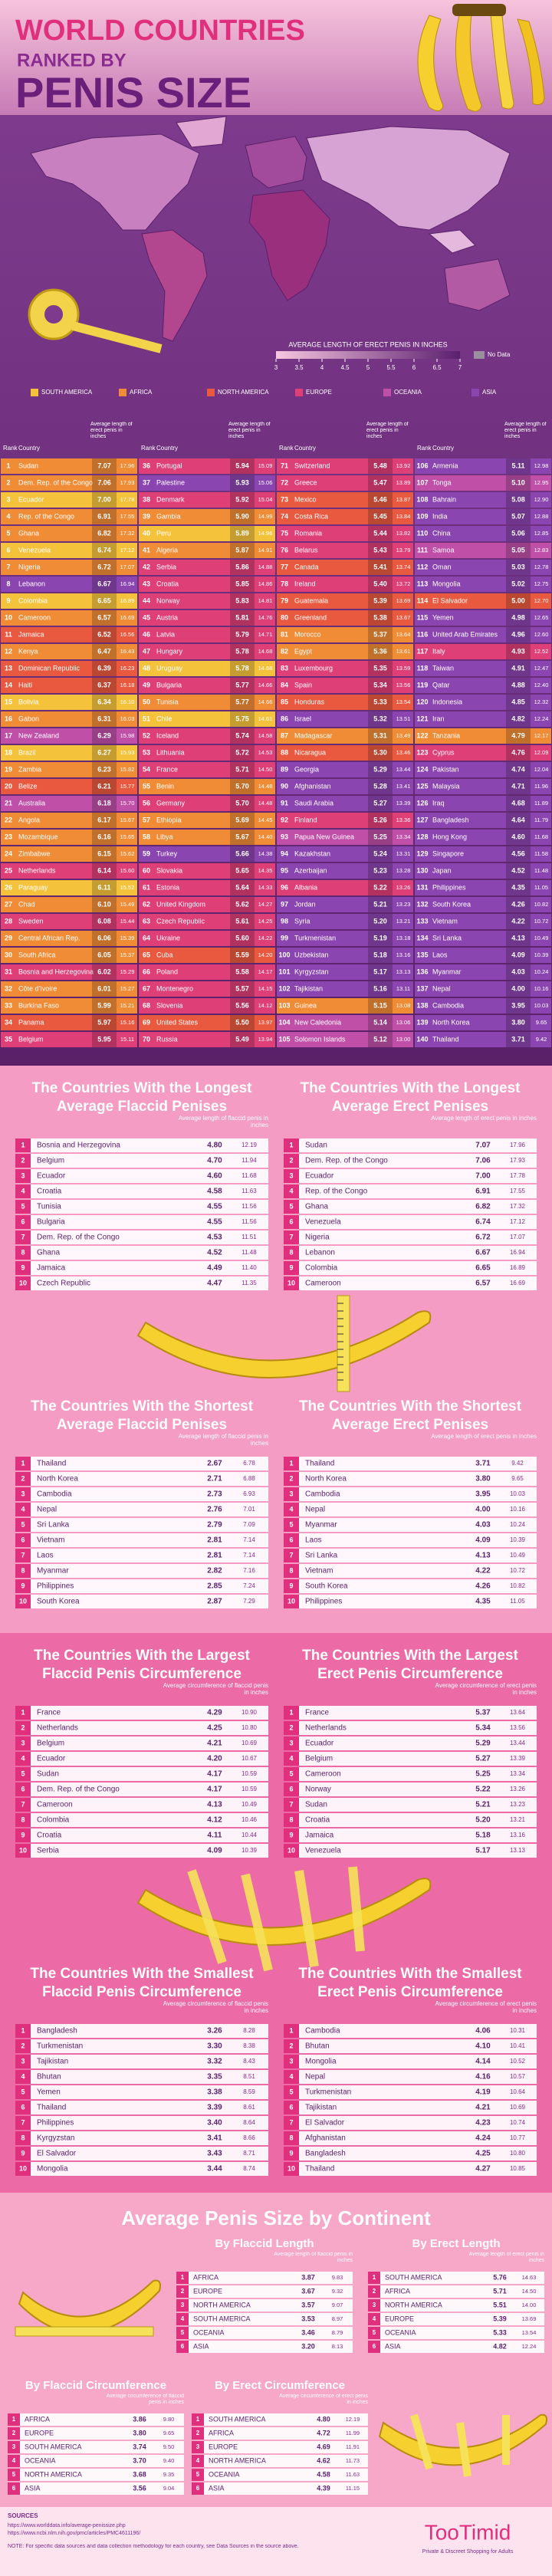 The width and height of the screenshot is (552, 2576). What do you see at coordinates (542, 551) in the screenshot?
I see `length-cm: 12.83` at bounding box center [542, 551].